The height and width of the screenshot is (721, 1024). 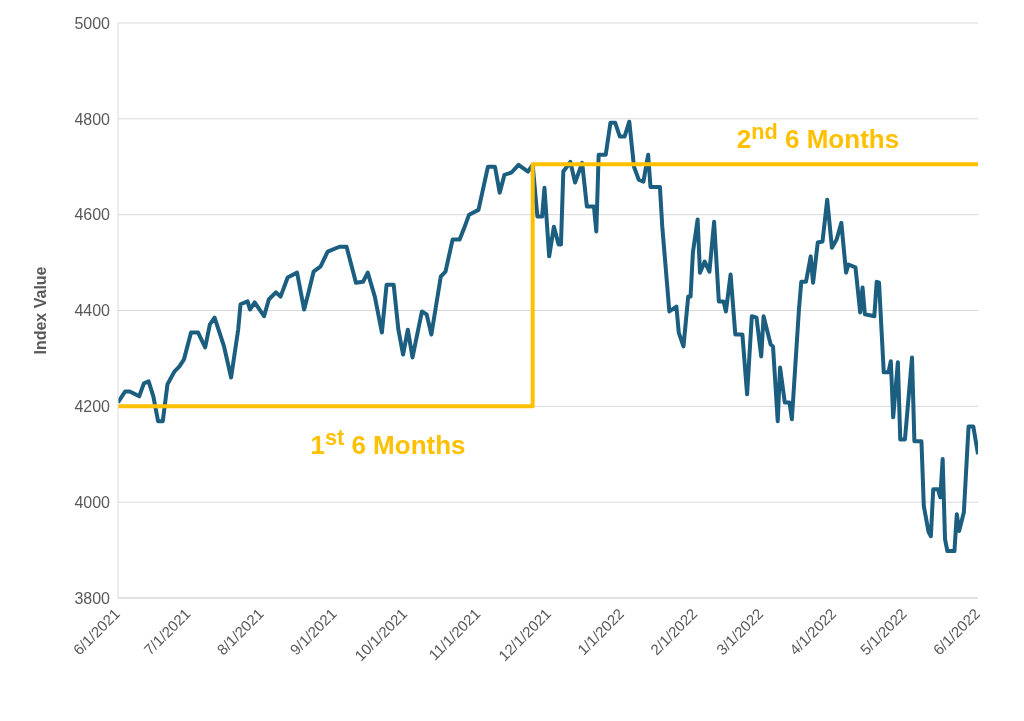 I want to click on y-tick-label: 3800, so click(x=92, y=598).